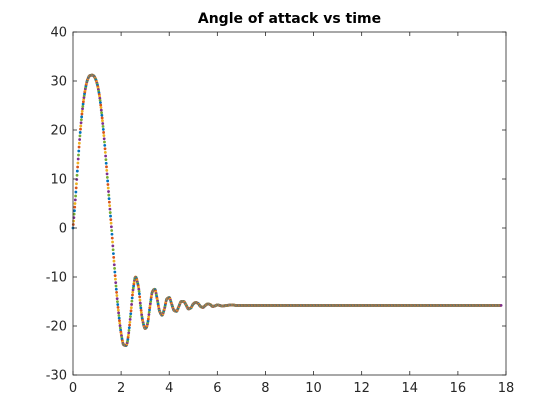  I want to click on y-tick-label: 0, so click(63, 229).